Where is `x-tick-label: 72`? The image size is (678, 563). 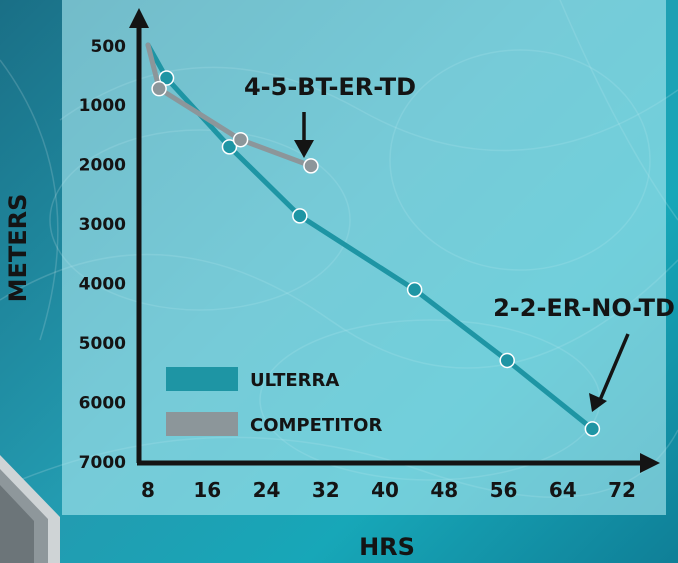
x-tick-label: 72 is located at coordinates (622, 490).